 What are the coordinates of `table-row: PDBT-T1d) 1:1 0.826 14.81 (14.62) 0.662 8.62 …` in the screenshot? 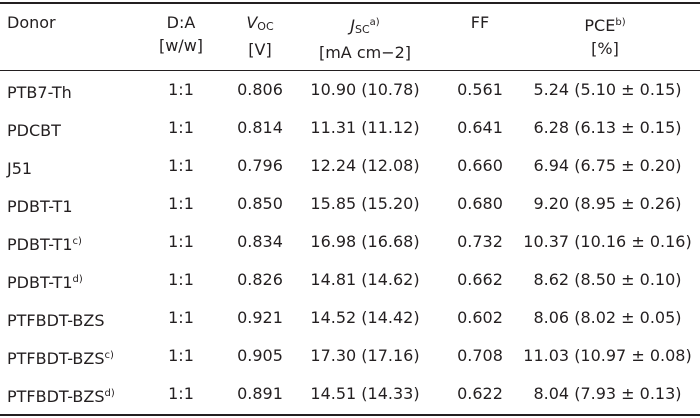 It's located at (350, 280).